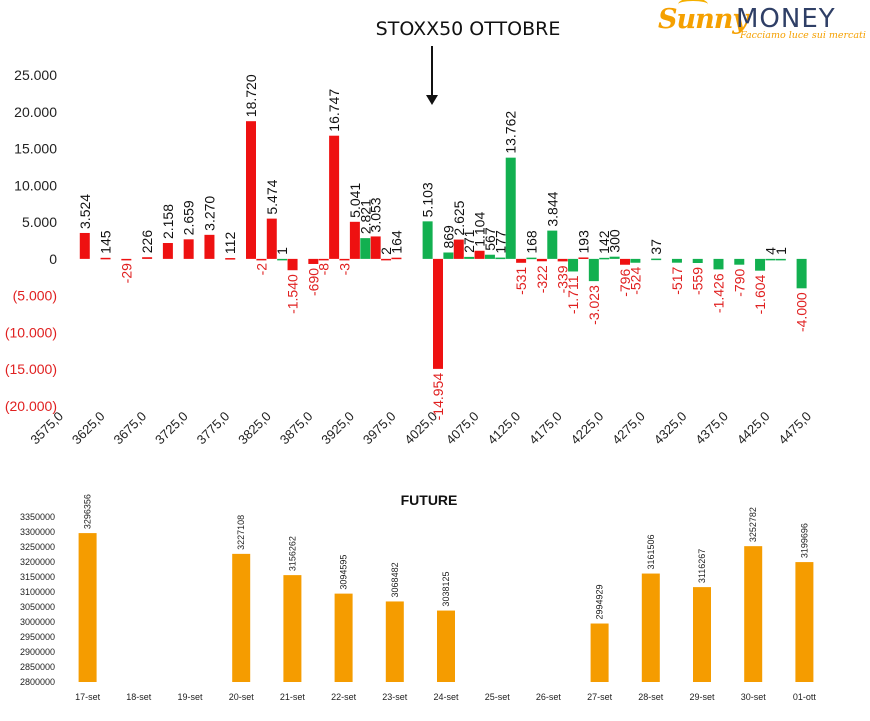 This screenshot has width=870, height=721. What do you see at coordinates (802, 312) in the screenshot?
I see `bar-value-label: -4.000` at bounding box center [802, 312].